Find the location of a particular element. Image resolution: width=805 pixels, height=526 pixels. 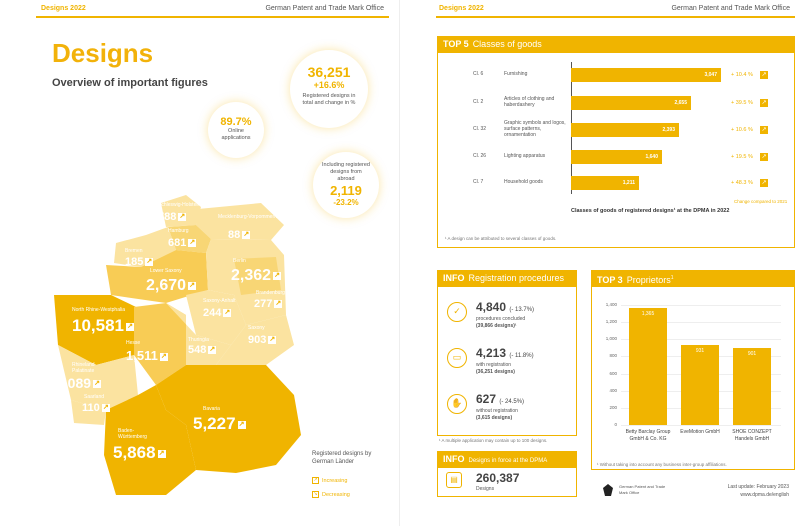

state-label-saxony-anhalt: Saxony-Anhalt is located at coordinates (219, 301).